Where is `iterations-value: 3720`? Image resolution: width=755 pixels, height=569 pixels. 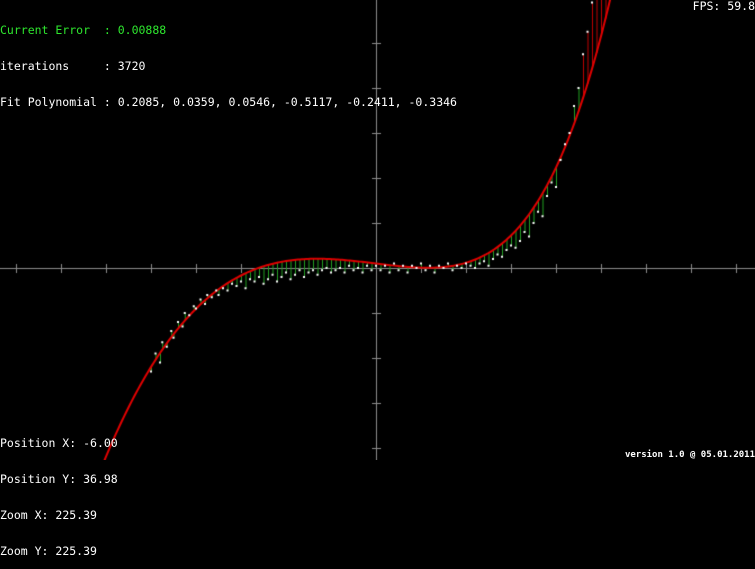 iterations-value: 3720 is located at coordinates (131, 66).